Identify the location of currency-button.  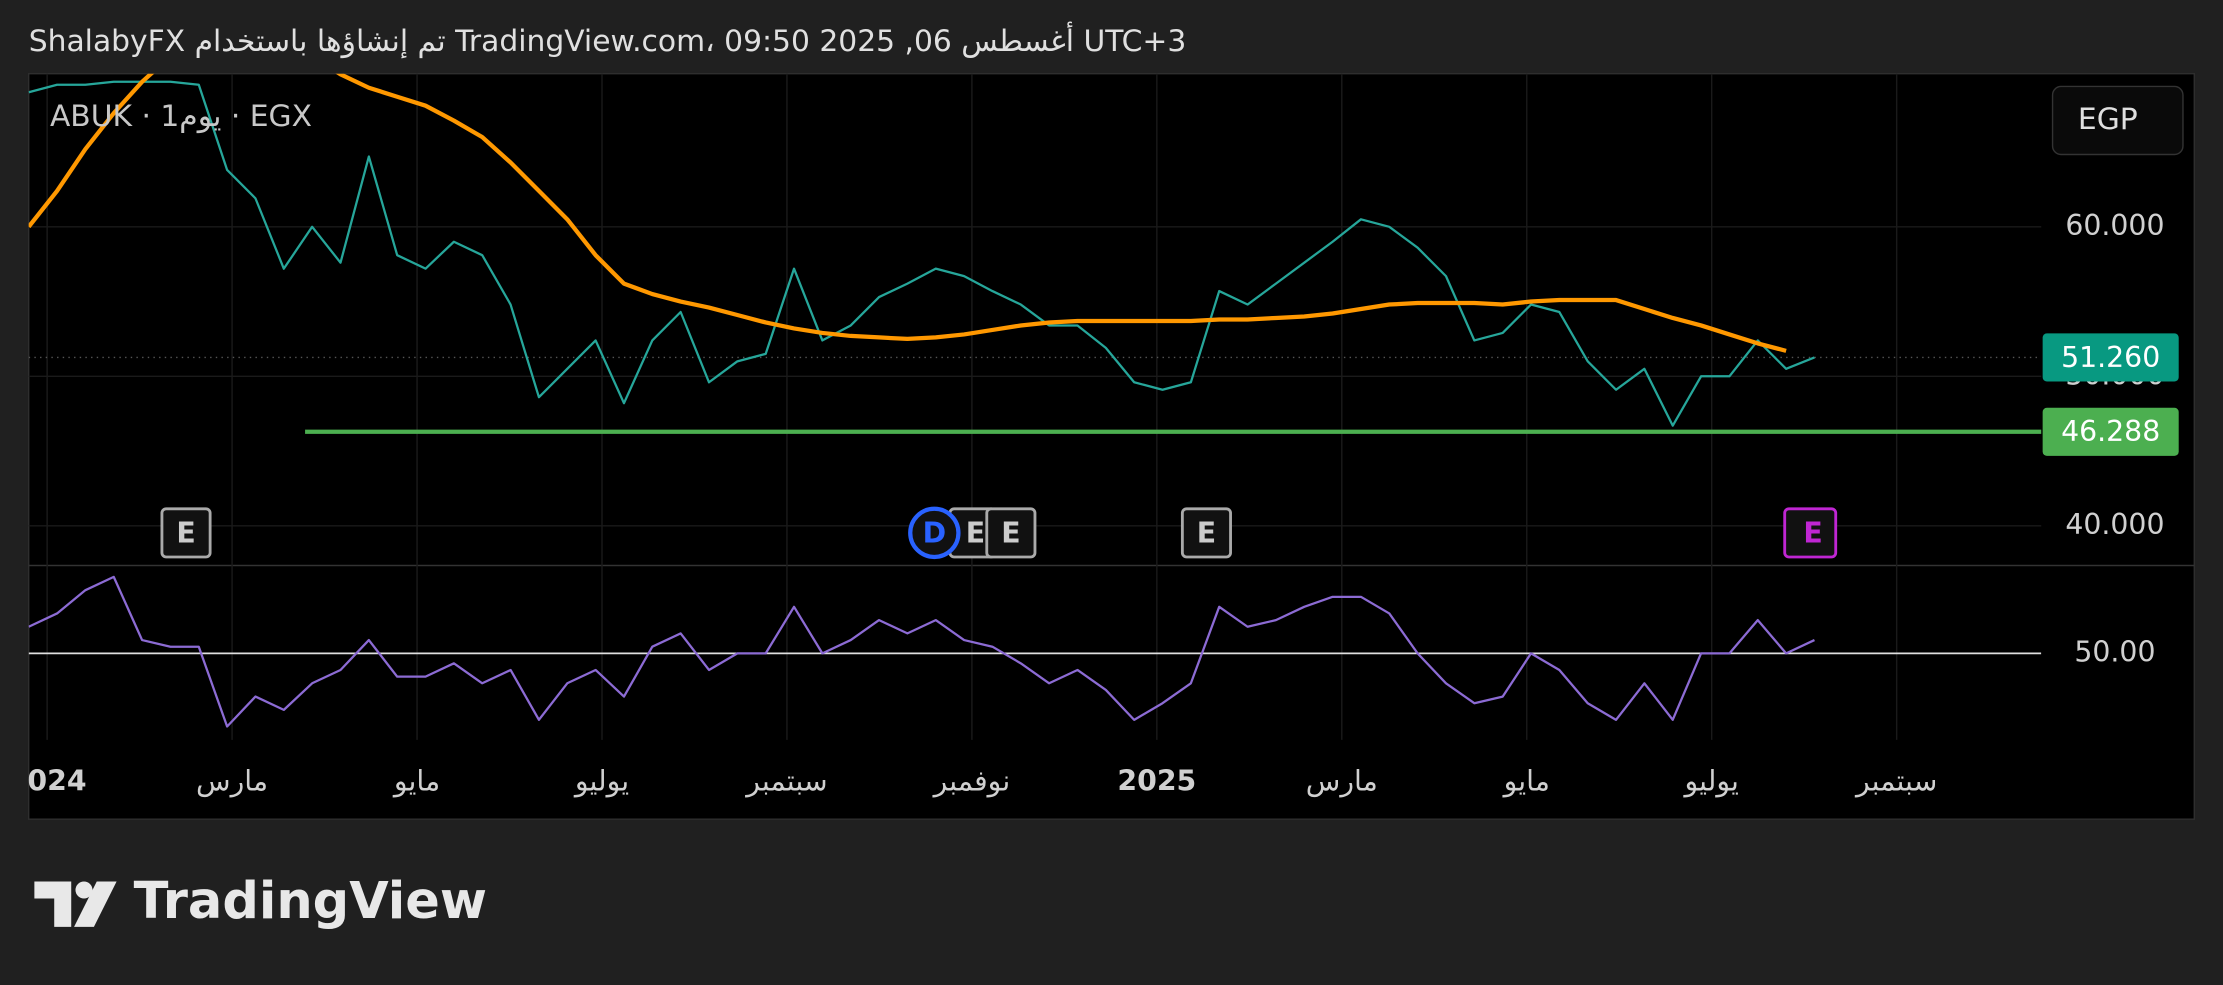
(2117, 120).